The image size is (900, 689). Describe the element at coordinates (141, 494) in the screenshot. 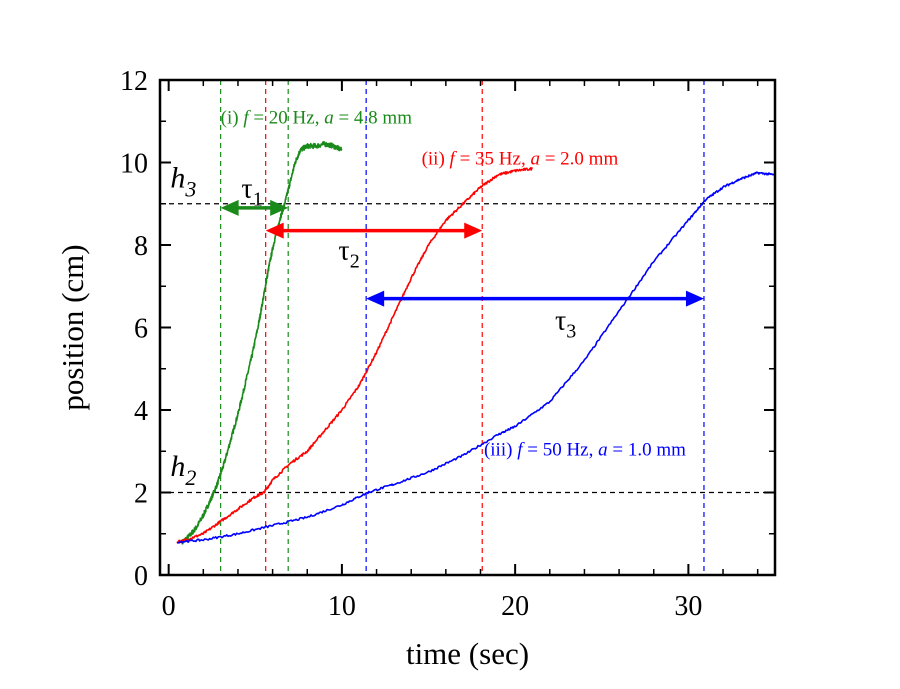

I see `y-tick-label: 2` at that location.